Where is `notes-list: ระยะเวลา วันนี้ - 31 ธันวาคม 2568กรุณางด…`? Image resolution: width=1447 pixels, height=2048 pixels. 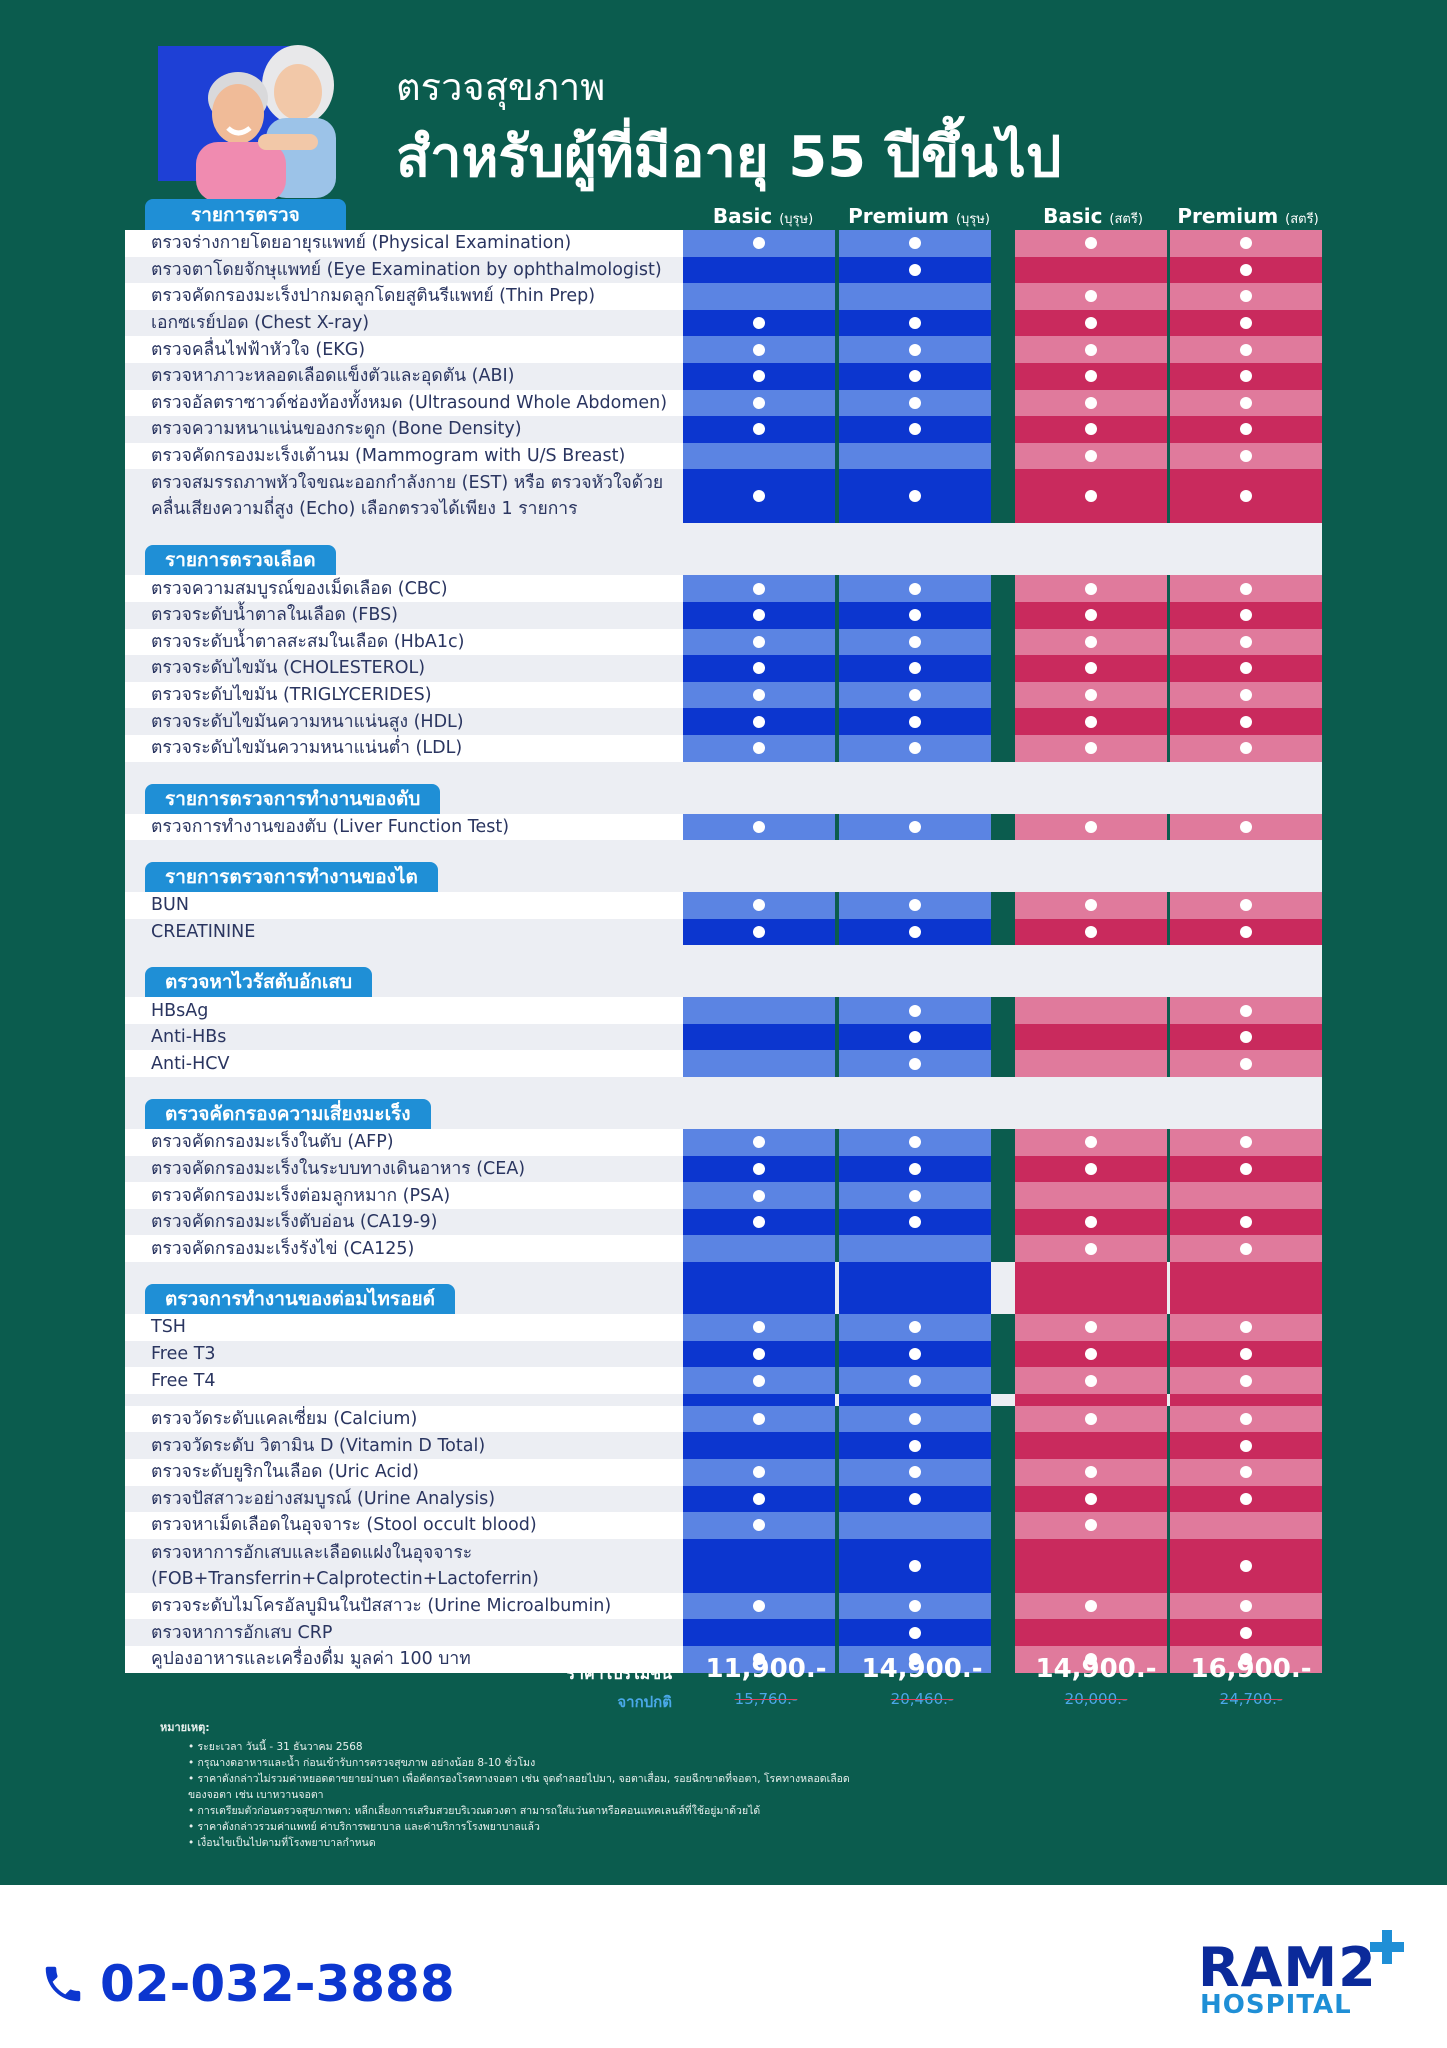
notes-list: ระยะเวลา วันนี้ - 31 ธันวาคม 2568กรุณางด… is located at coordinates (510, 1795).